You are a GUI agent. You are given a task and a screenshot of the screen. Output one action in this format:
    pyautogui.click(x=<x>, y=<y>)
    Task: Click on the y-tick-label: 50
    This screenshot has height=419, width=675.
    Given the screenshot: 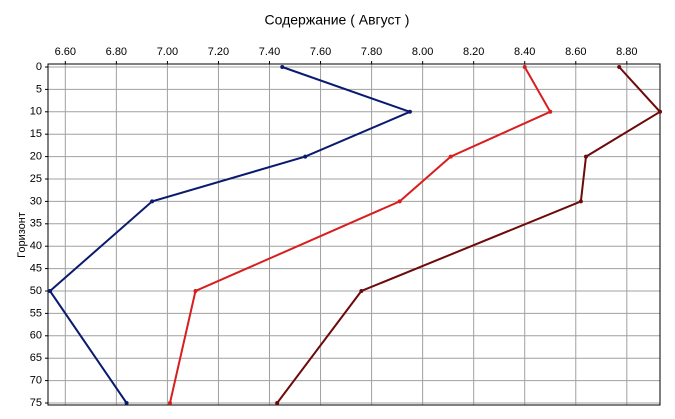 What is the action you would take?
    pyautogui.click(x=36, y=291)
    